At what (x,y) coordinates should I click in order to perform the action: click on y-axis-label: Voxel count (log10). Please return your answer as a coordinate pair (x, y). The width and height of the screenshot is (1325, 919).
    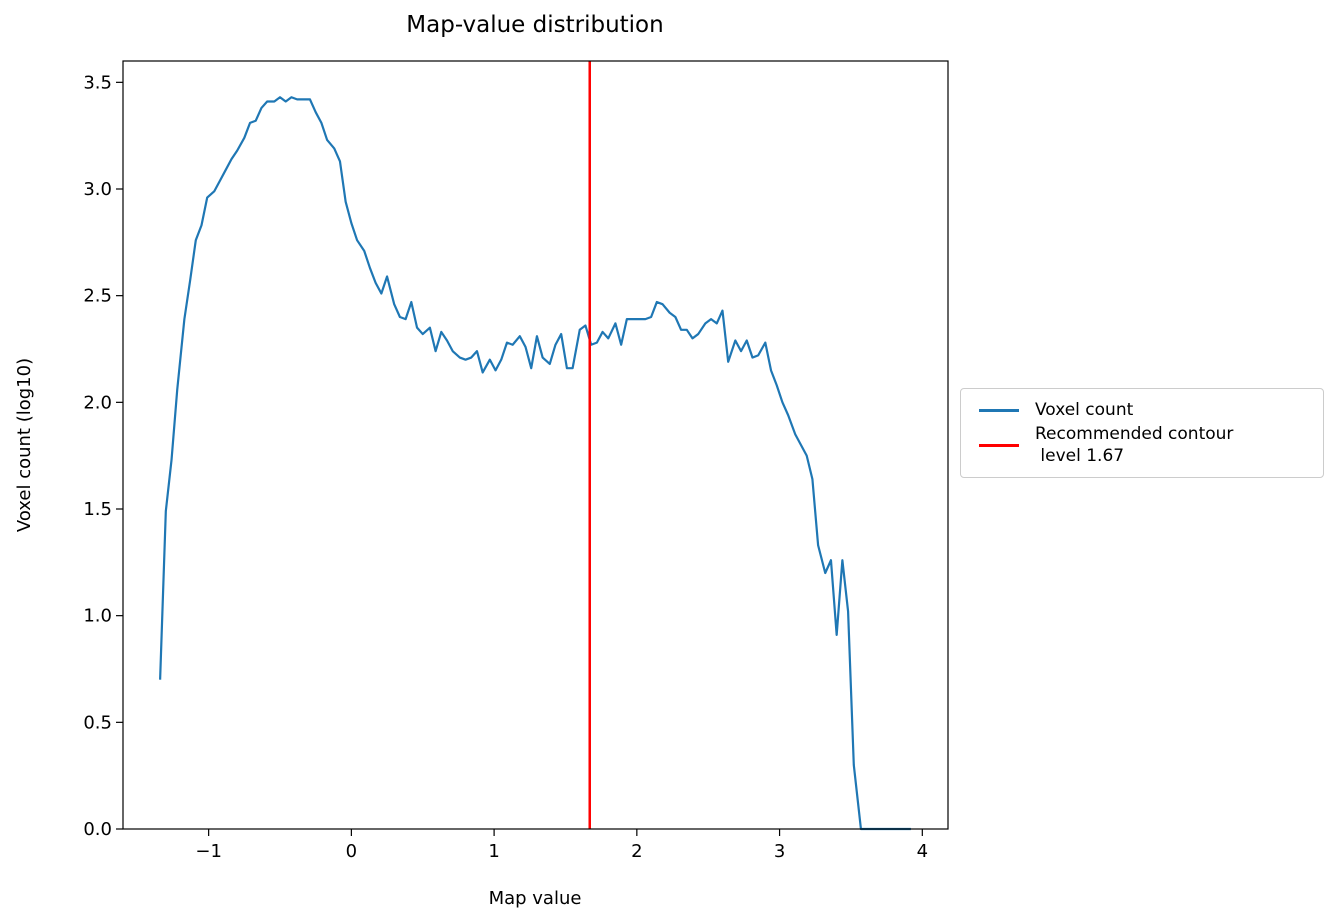
    Looking at the image, I should click on (24, 445).